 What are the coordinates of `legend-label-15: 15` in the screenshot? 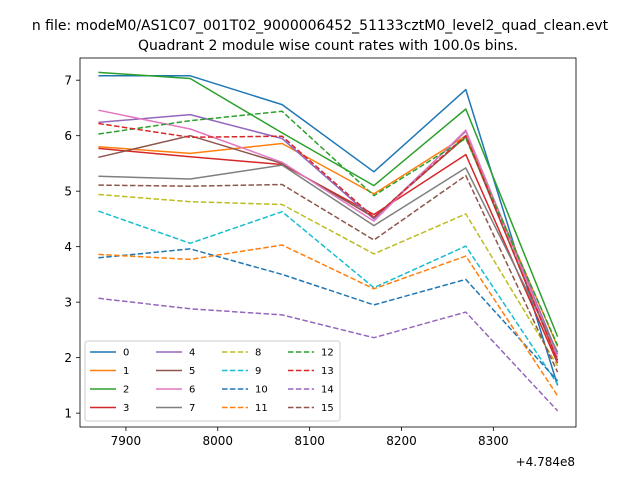 It's located at (327, 408).